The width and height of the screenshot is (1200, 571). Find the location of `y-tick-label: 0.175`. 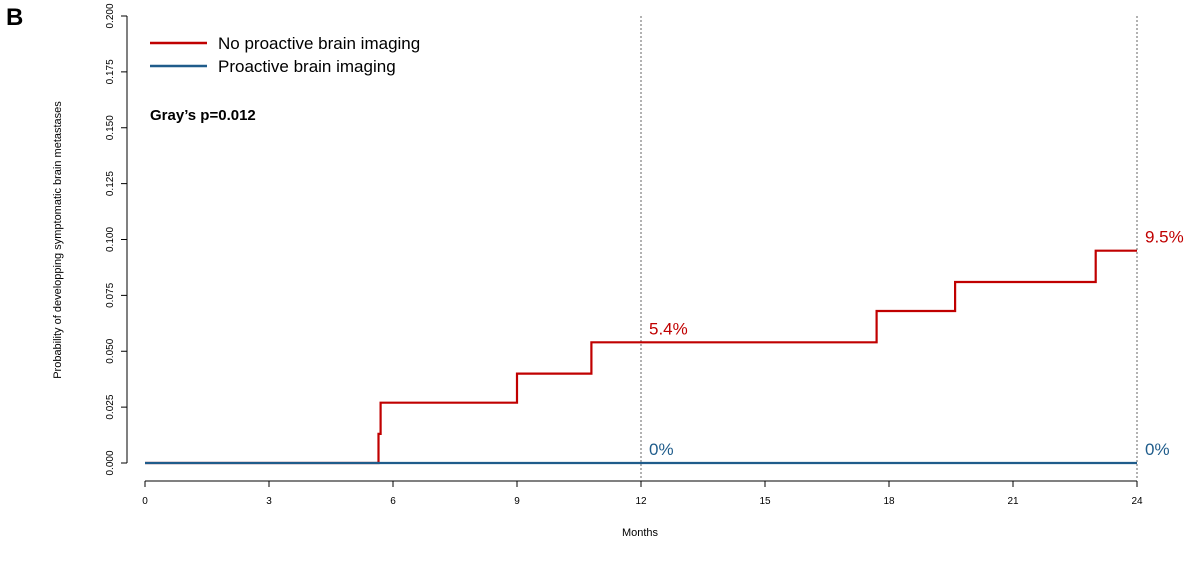

y-tick-label: 0.175 is located at coordinates (110, 71).